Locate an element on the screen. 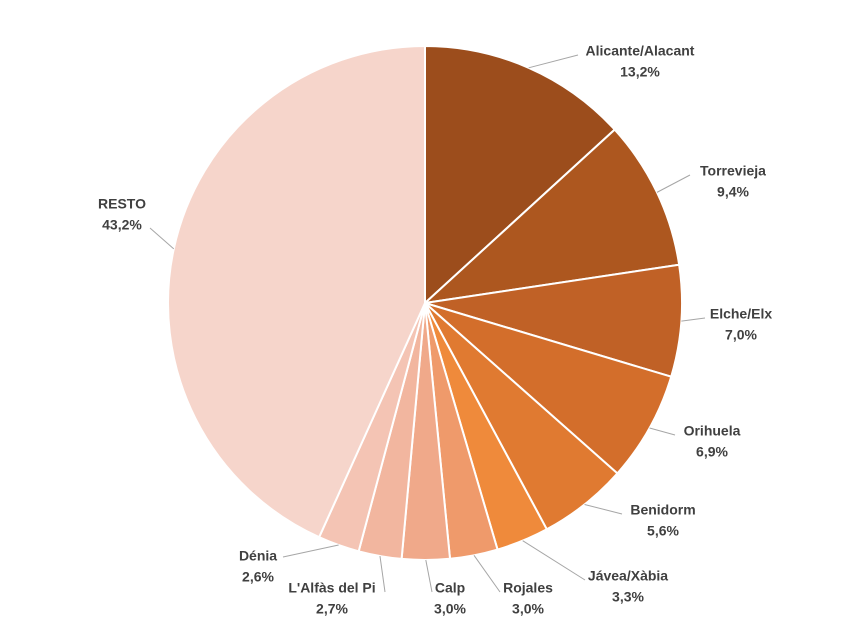  slice-label: Orihuela is located at coordinates (712, 431).